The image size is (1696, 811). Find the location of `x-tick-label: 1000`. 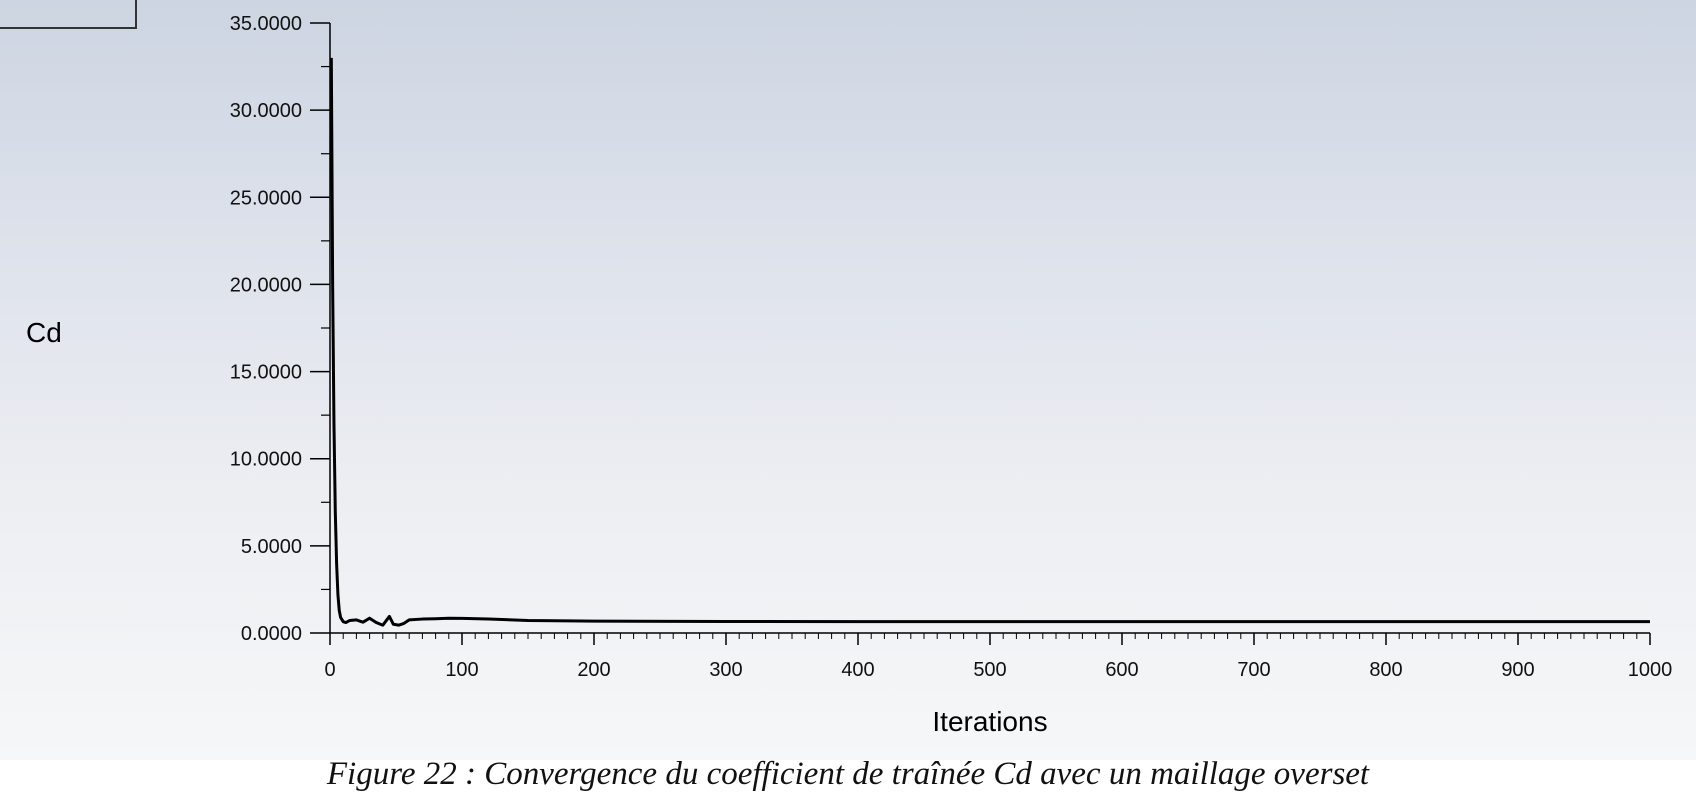

x-tick-label: 1000 is located at coordinates (1650, 670).